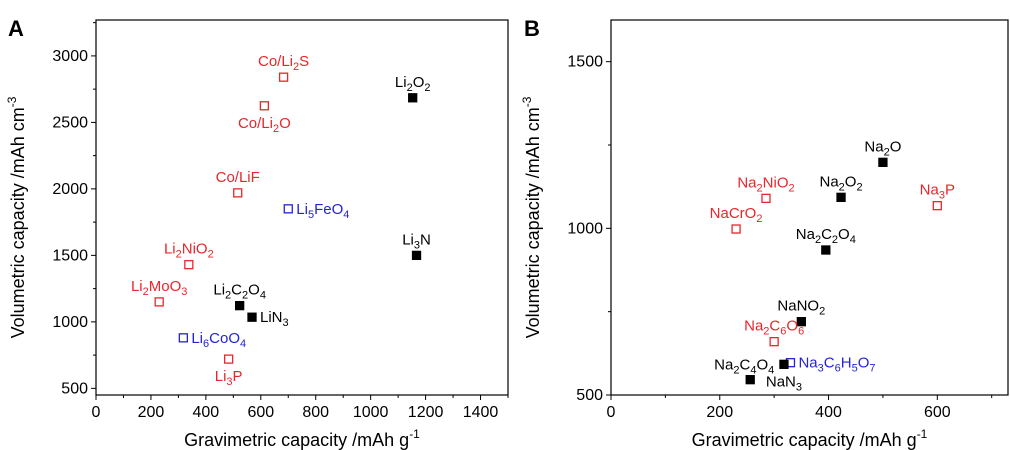 The height and width of the screenshot is (450, 1010). What do you see at coordinates (165, 286) in the screenshot?
I see `label-part: MoO` at bounding box center [165, 286].